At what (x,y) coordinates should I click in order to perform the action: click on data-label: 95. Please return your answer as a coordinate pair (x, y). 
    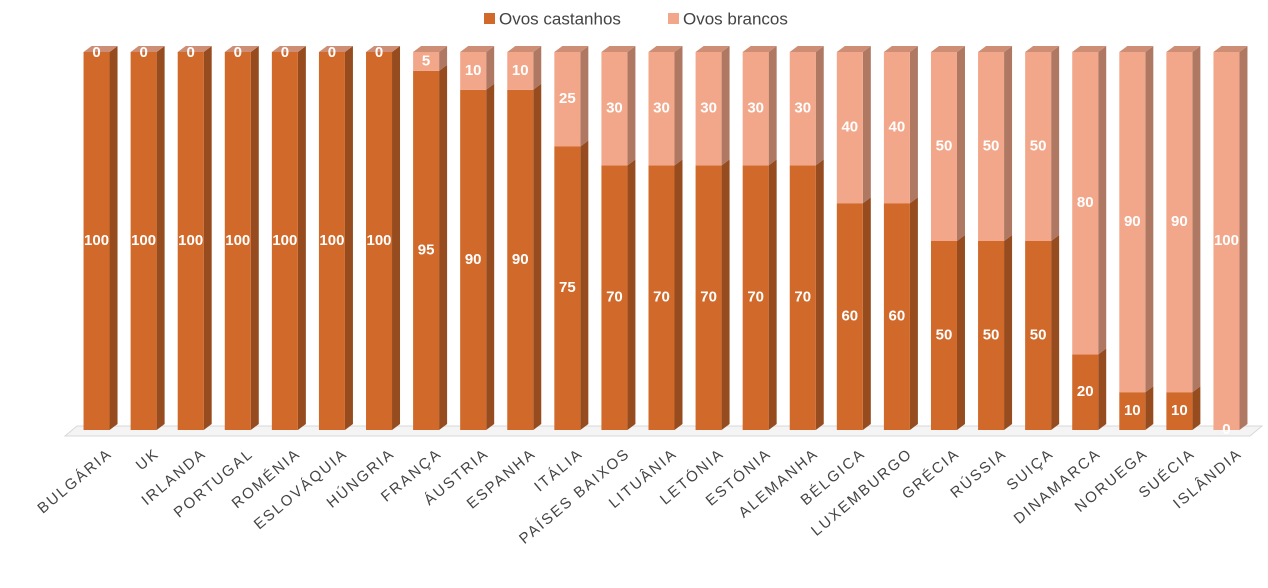
    Looking at the image, I should click on (426, 249).